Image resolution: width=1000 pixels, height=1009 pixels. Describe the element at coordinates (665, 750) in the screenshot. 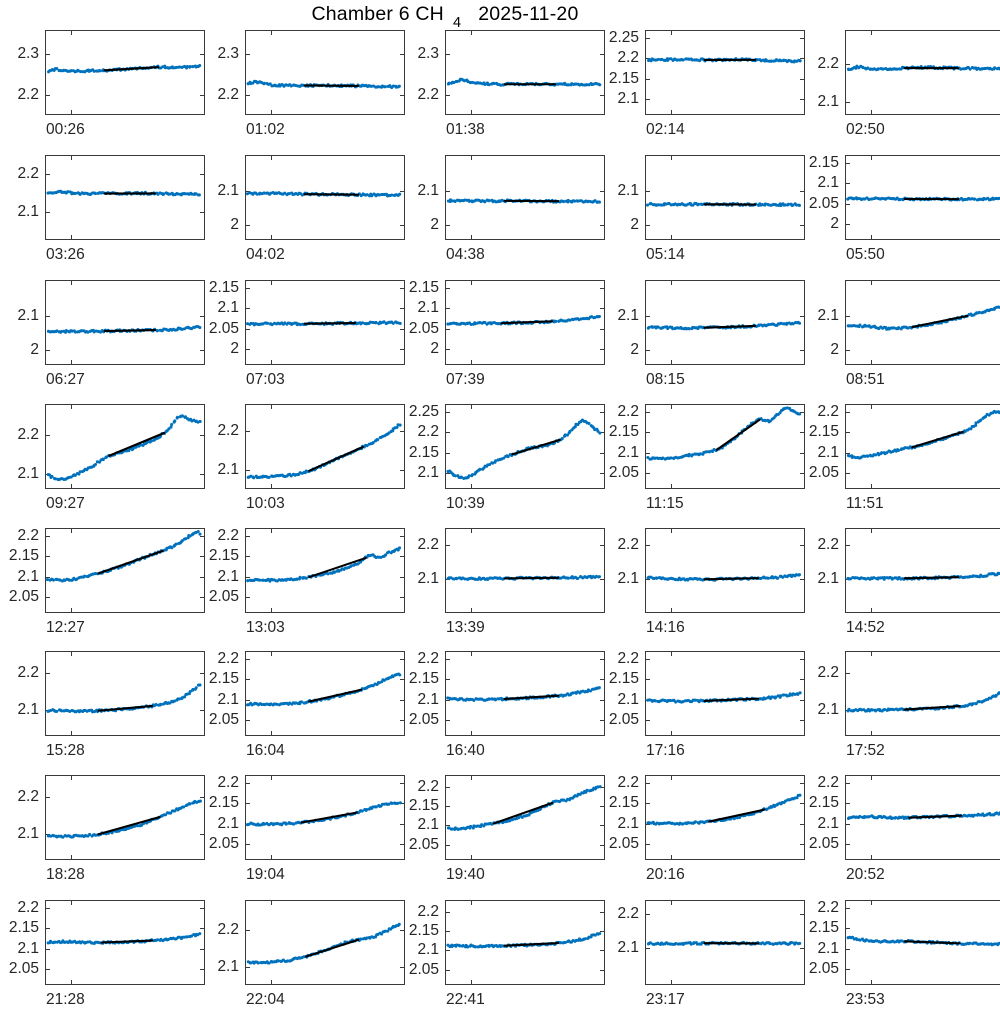

I see `x-time-label: 17:16` at that location.